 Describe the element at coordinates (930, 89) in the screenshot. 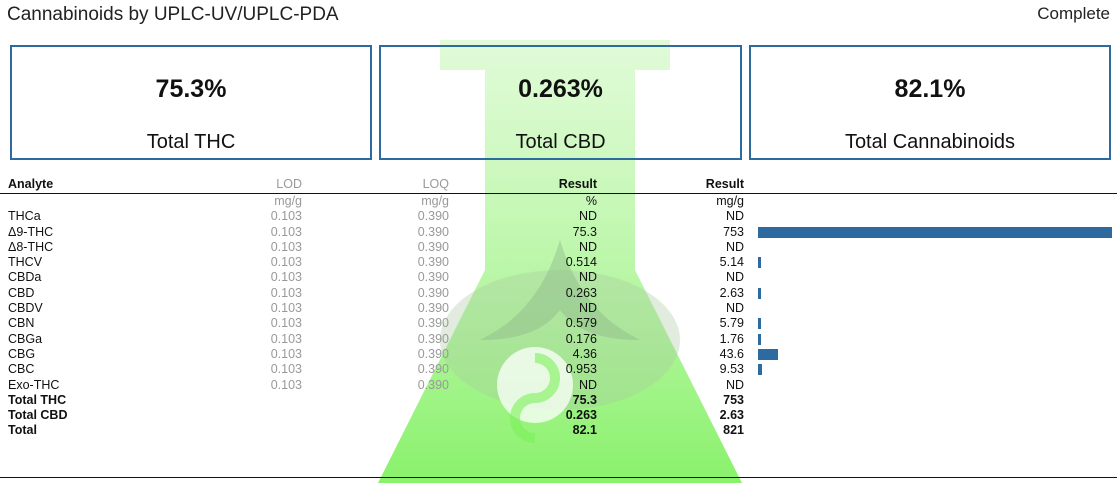

I see `card-value: 82.1%` at that location.